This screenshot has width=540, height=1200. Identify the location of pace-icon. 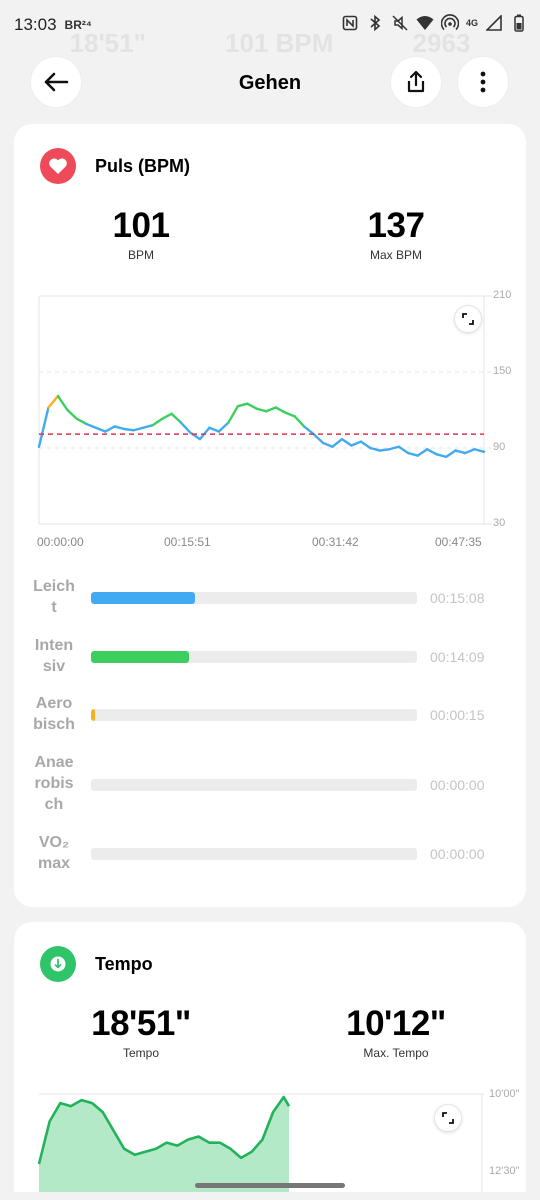
(58, 964).